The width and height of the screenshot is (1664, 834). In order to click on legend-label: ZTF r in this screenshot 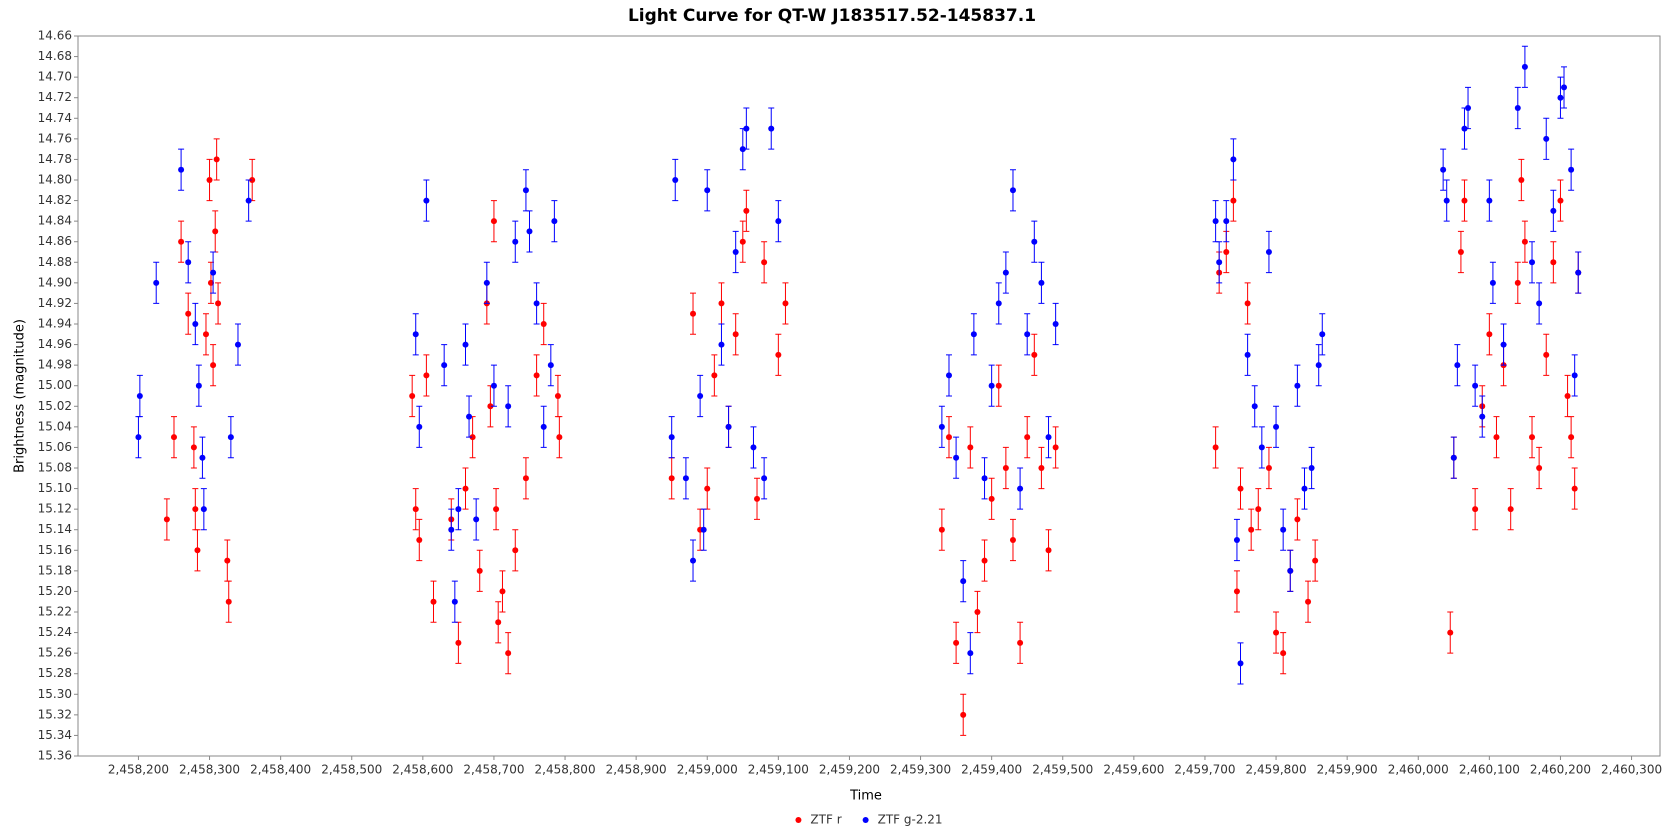, I will do `click(825, 820)`.